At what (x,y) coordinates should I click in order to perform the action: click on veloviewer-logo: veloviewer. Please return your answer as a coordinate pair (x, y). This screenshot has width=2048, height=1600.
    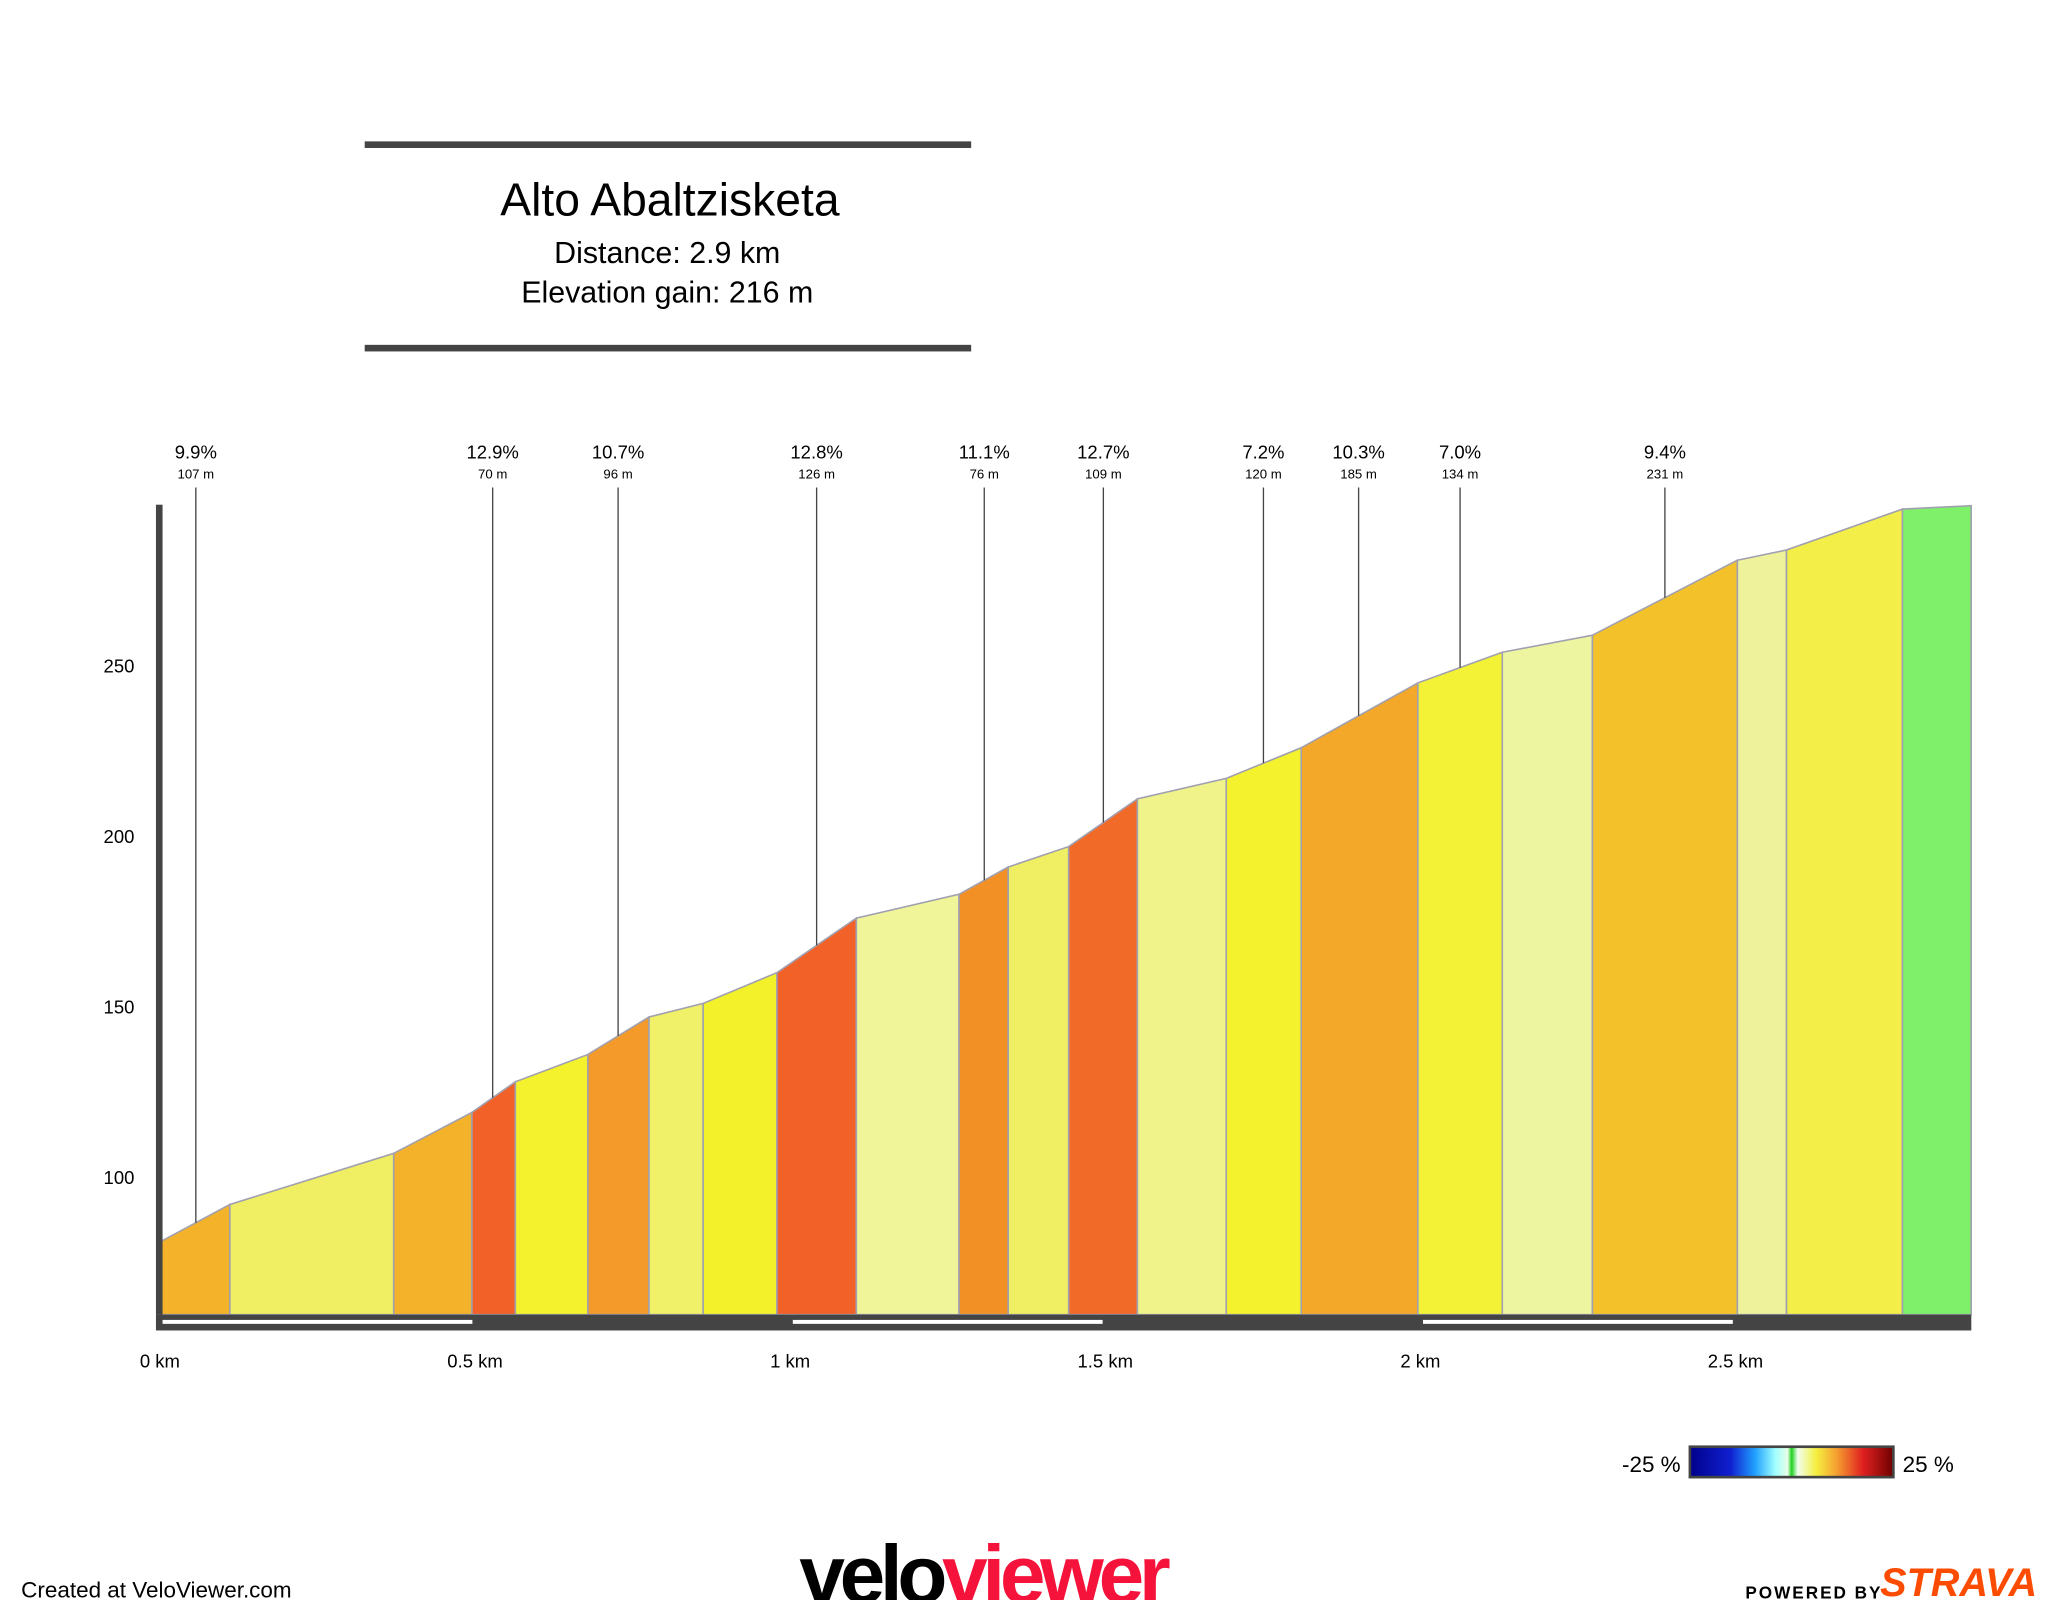
    Looking at the image, I should click on (984, 1565).